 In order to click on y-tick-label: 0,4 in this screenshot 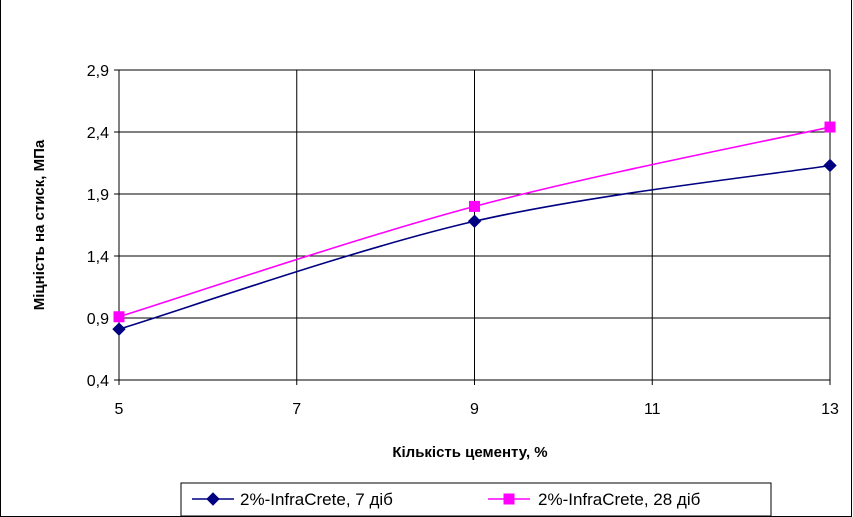, I will do `click(98, 381)`.